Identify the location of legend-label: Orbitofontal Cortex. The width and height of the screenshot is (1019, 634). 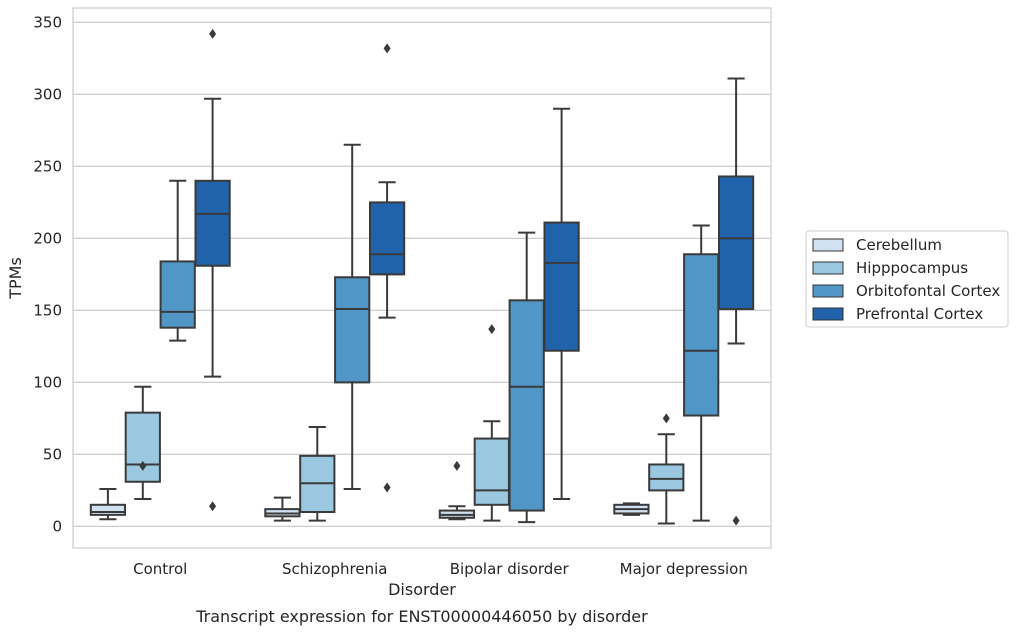
(928, 291).